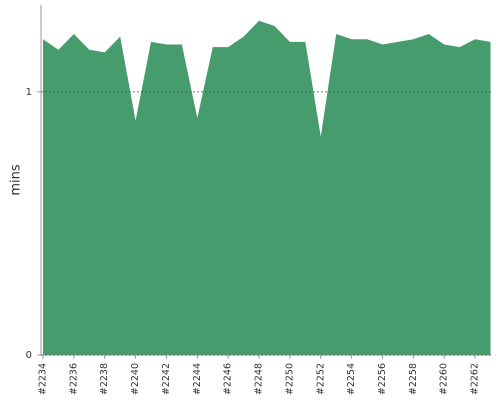 This screenshot has height=400, width=500. Describe the element at coordinates (413, 379) in the screenshot. I see `x-tick-label: #2258` at that location.